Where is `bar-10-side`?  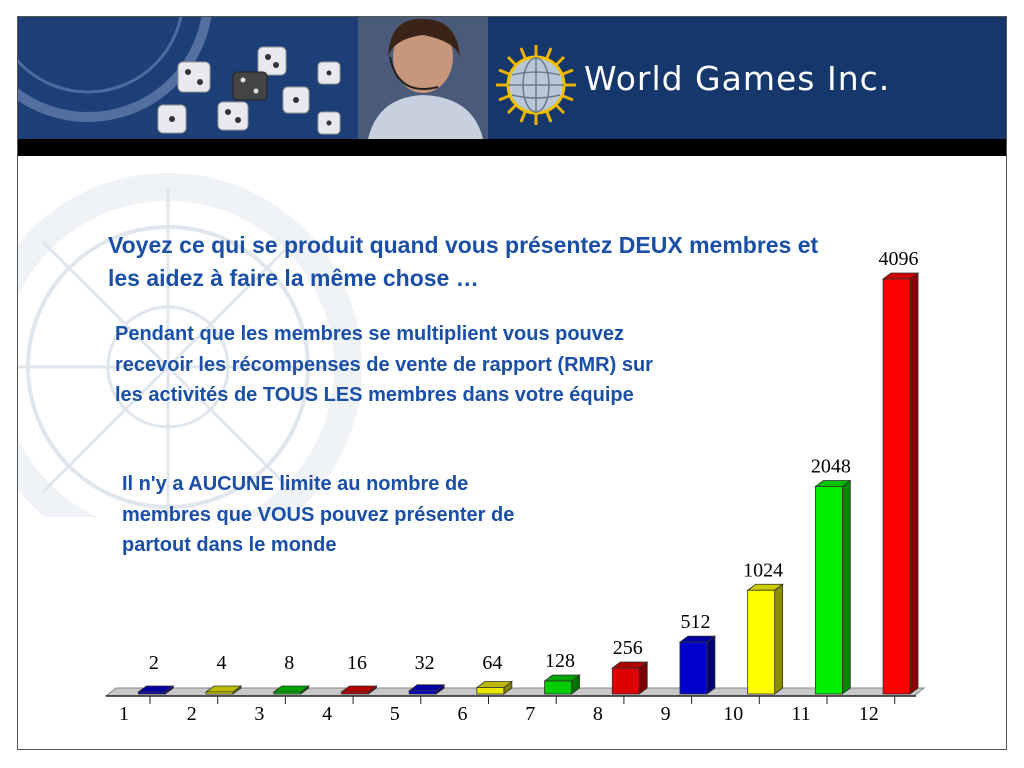 bar-10-side is located at coordinates (779, 639).